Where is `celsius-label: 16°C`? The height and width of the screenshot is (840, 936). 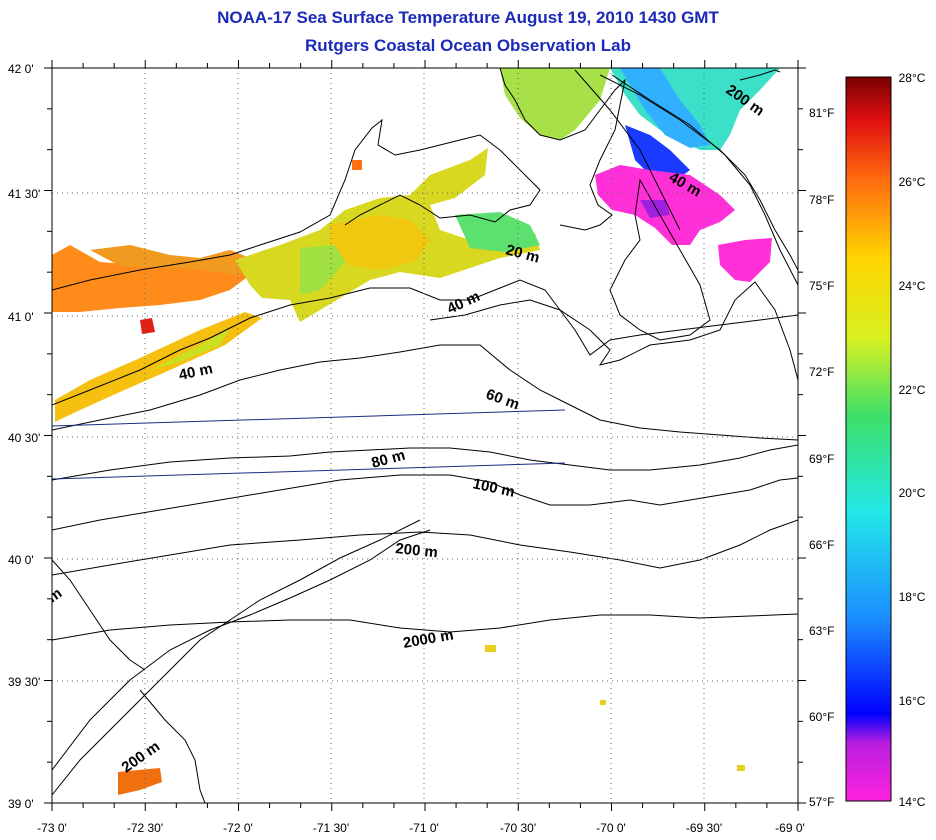 celsius-label: 16°C is located at coordinates (912, 701).